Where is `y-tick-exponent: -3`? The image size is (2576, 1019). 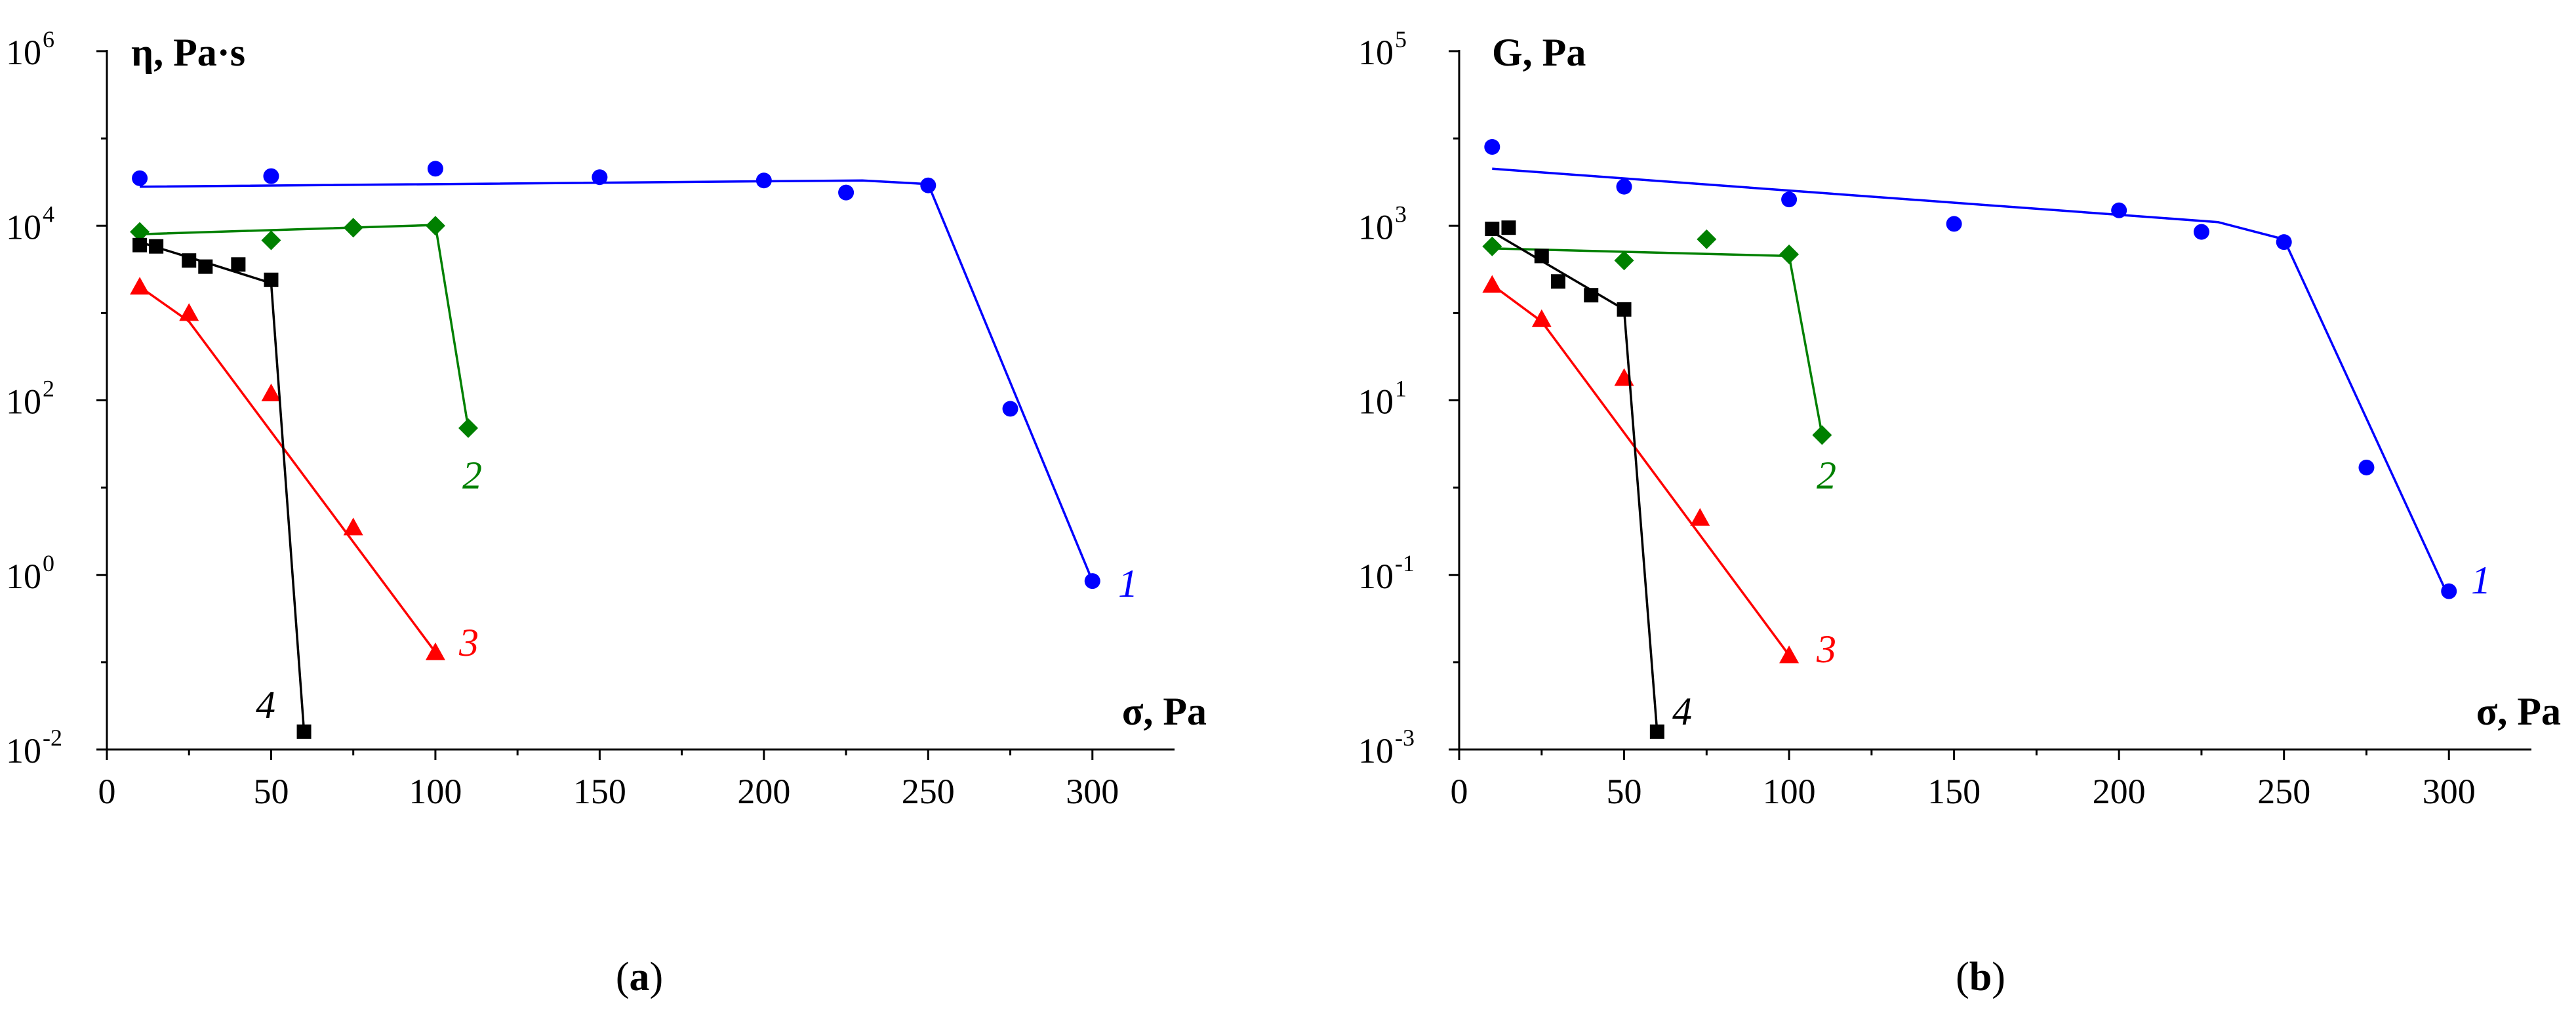 y-tick-exponent: -3 is located at coordinates (1405, 738).